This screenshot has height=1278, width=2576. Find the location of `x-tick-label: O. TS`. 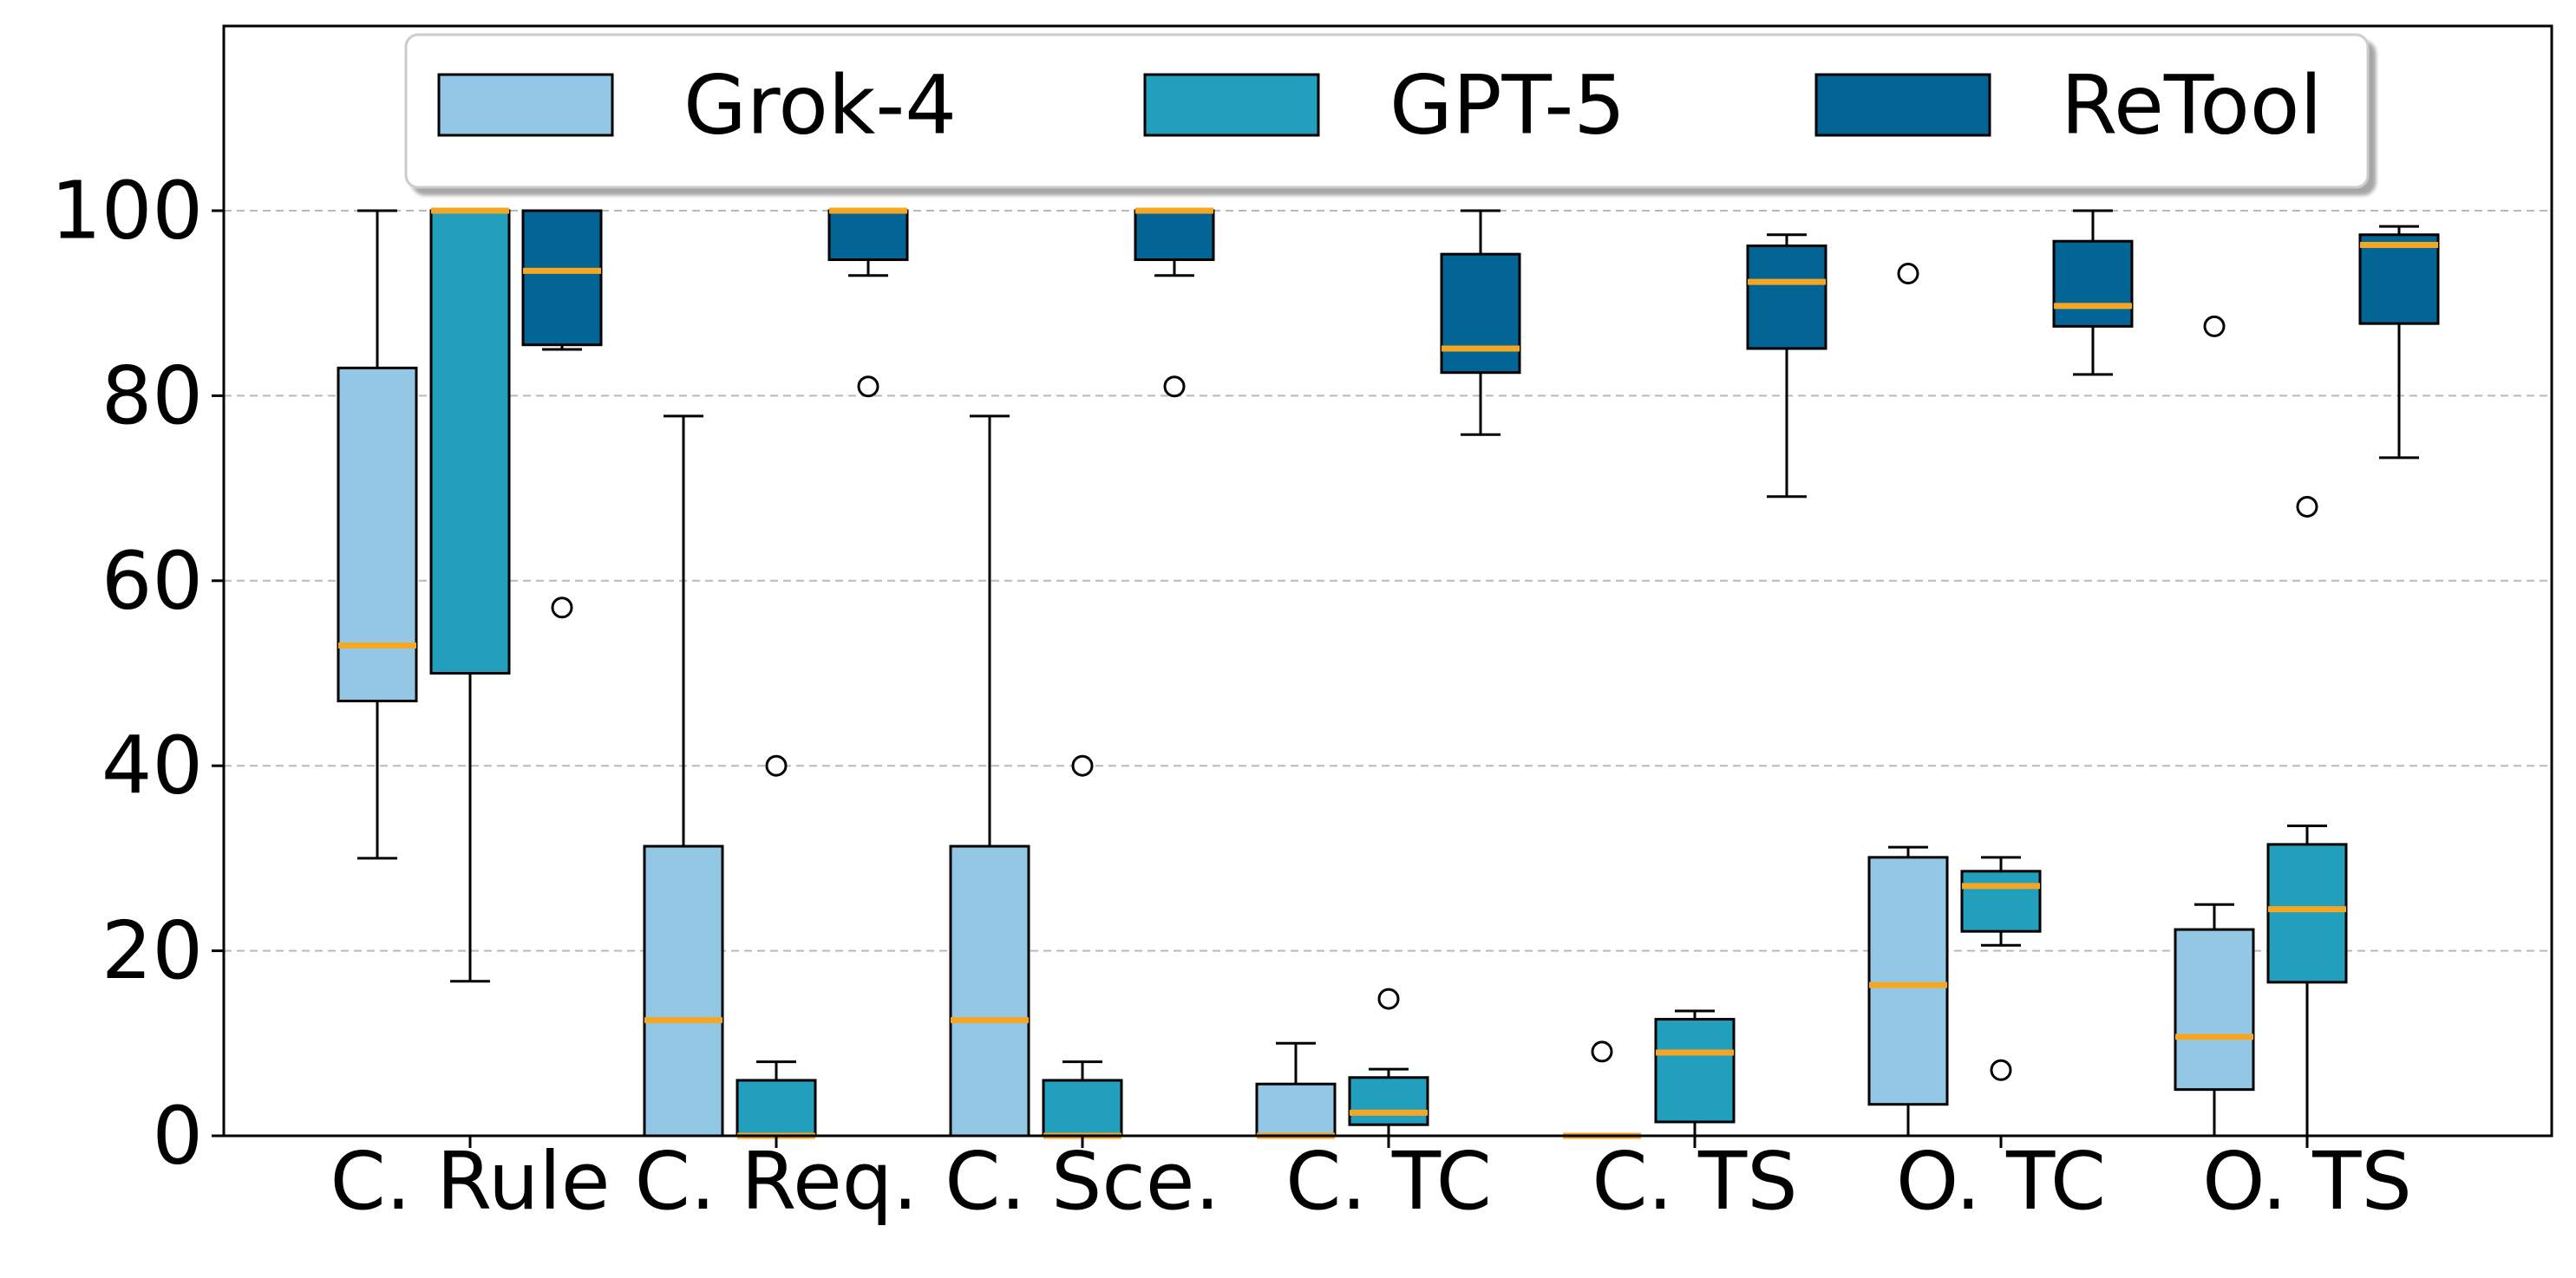

x-tick-label: O. TS is located at coordinates (2307, 1181).